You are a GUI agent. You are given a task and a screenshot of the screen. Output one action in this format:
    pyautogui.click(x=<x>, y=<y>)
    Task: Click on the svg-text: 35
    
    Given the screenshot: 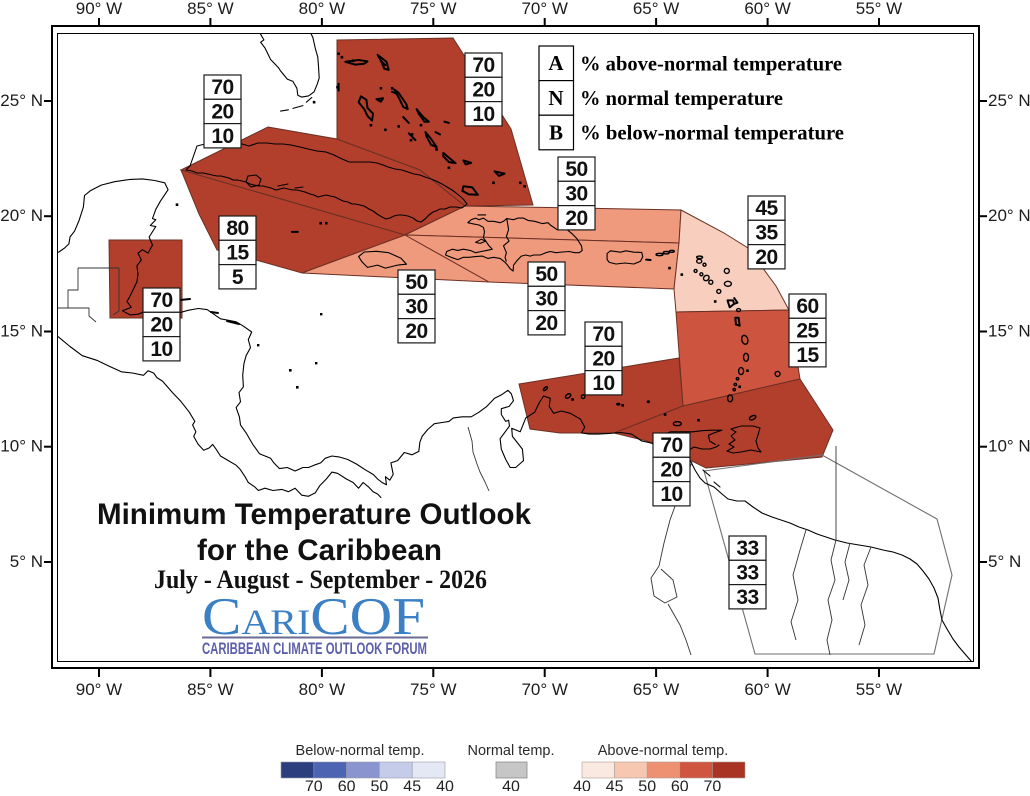 What is the action you would take?
    pyautogui.click(x=766, y=233)
    